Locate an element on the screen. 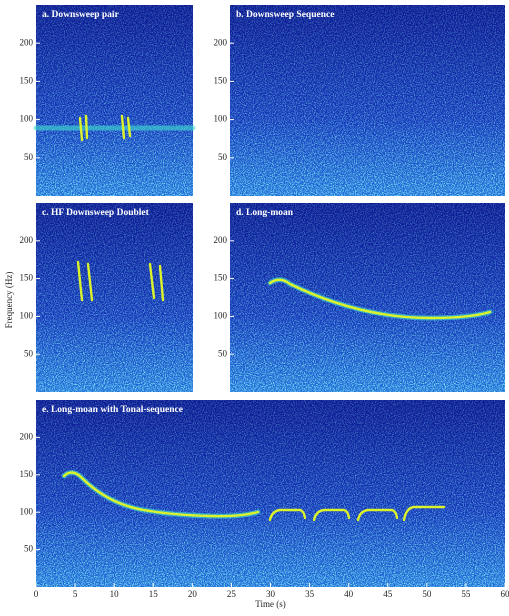  panel-title: d. Long-moan is located at coordinates (265, 213).